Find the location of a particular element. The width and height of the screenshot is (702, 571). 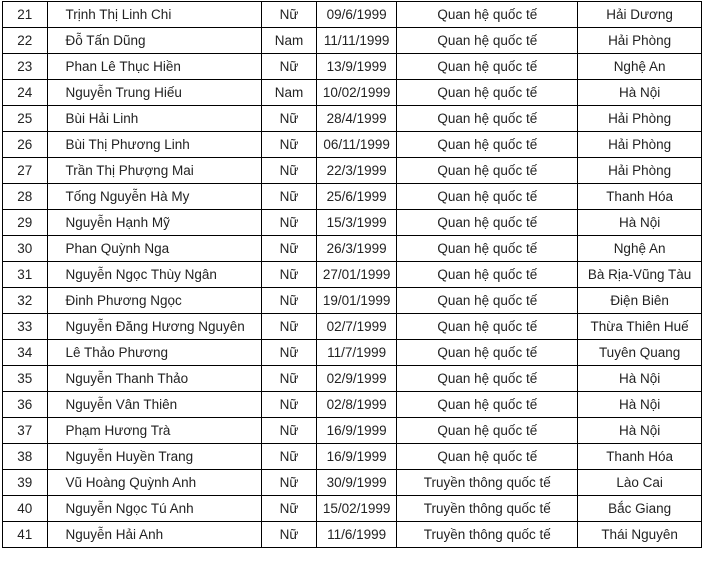

row-number-cell: 28 is located at coordinates (25, 196).